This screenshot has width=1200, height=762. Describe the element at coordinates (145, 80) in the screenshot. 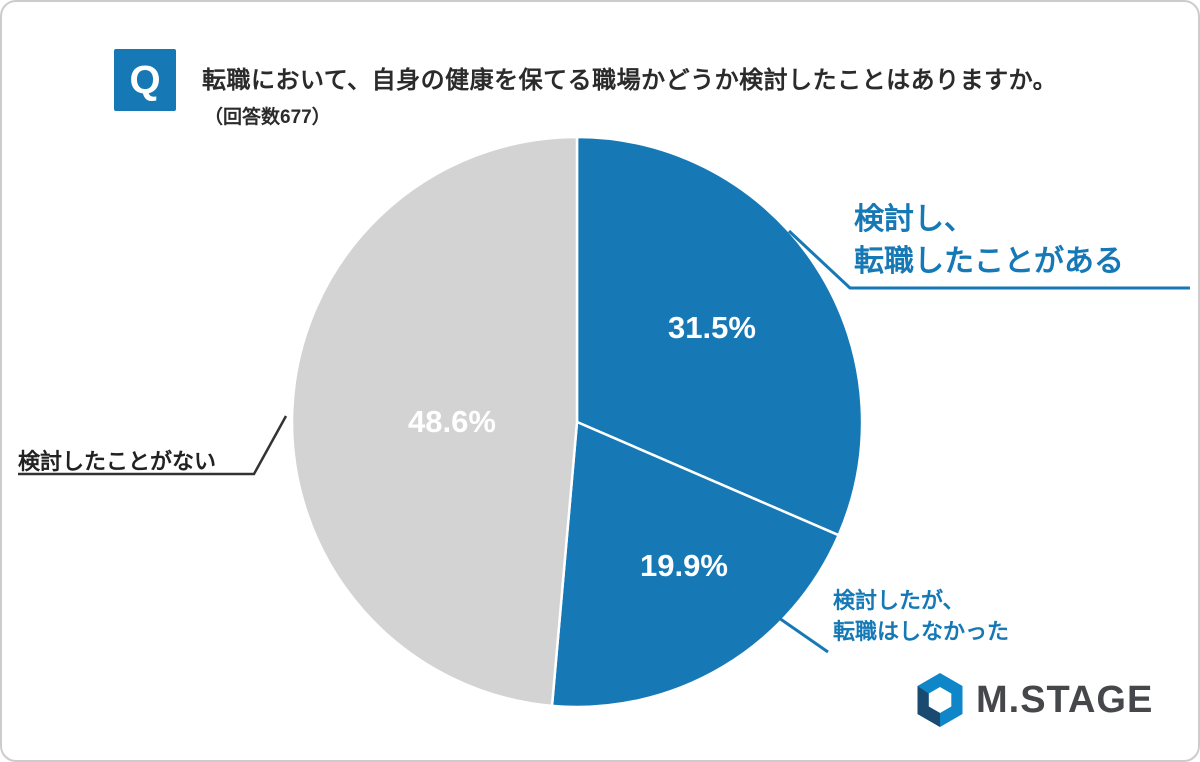

I see `question-badge: Q` at that location.